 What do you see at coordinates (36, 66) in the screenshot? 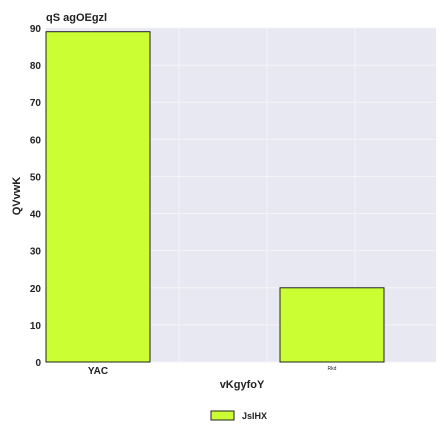
I see `y-tick-label: 80` at bounding box center [36, 66].